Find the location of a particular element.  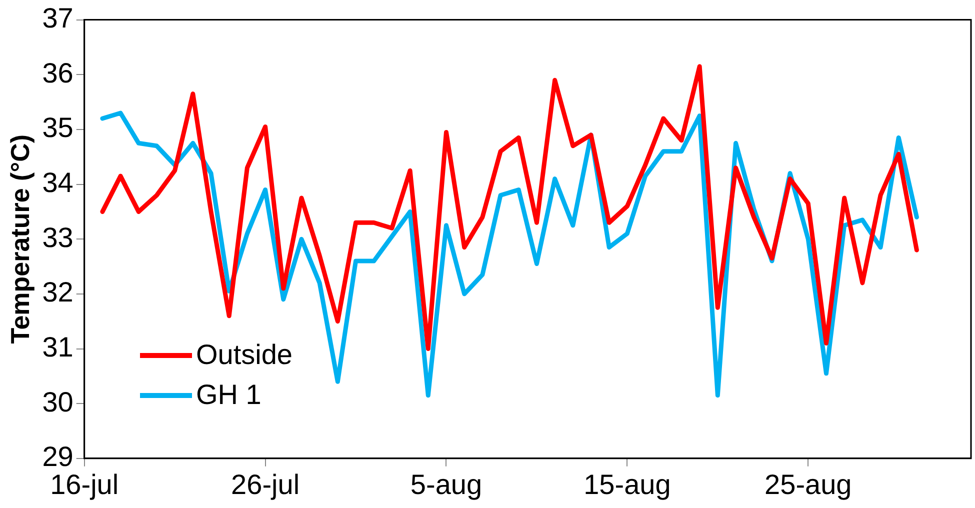

x-tick-label: 25-aug is located at coordinates (808, 484).